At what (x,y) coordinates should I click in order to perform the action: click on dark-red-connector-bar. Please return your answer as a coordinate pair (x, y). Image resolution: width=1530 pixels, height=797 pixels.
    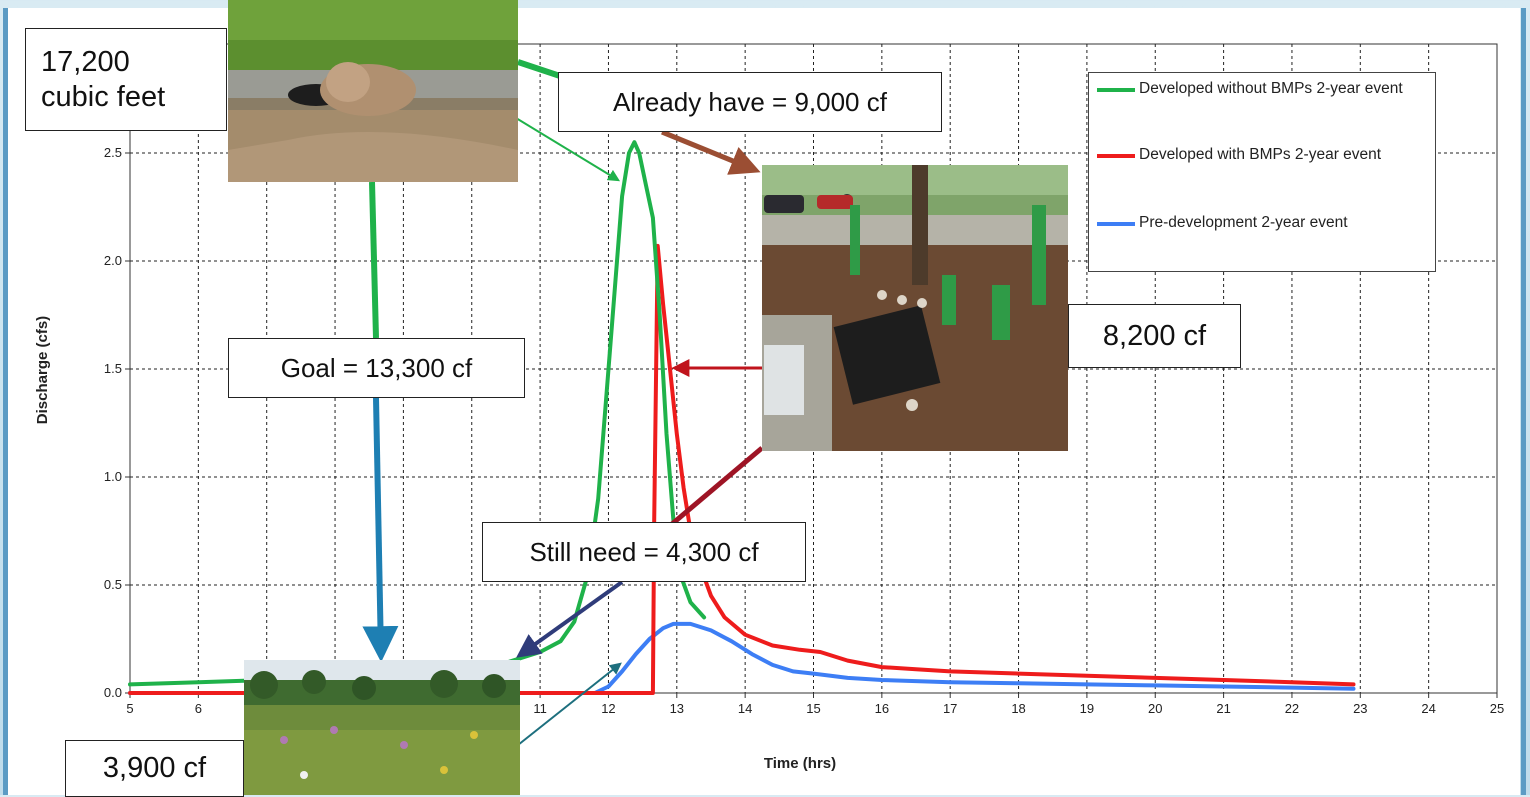
    Looking at the image, I should click on (717, 486).